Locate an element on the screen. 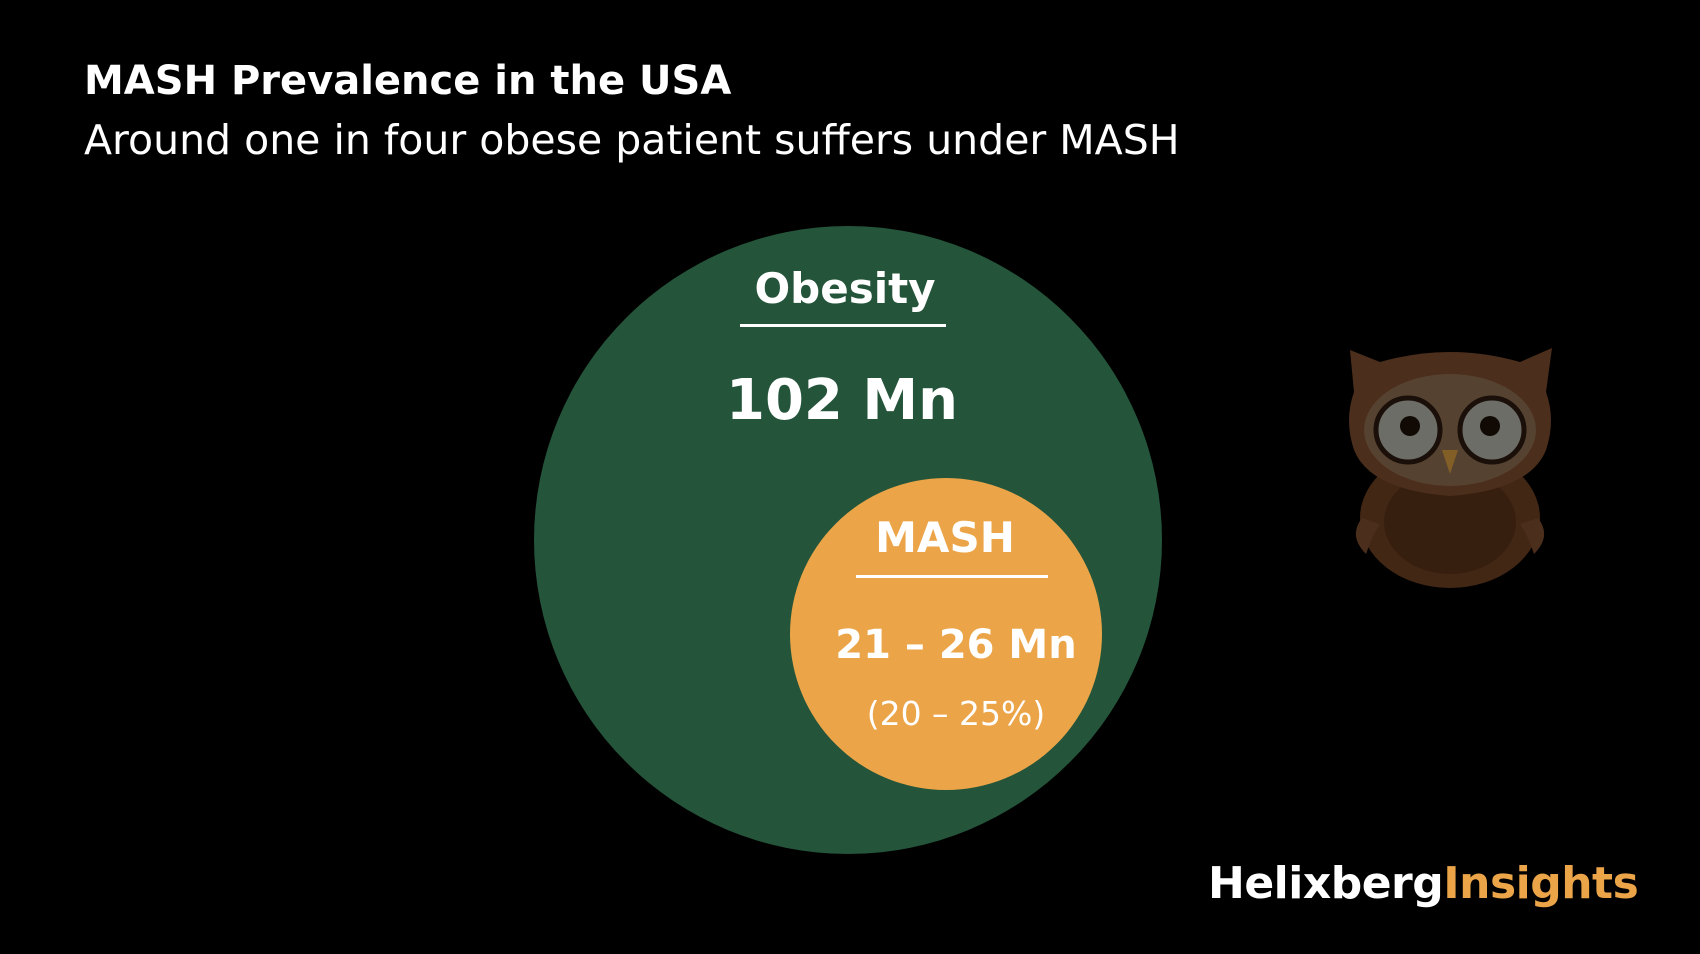  obesity-label-underline is located at coordinates (843, 325).